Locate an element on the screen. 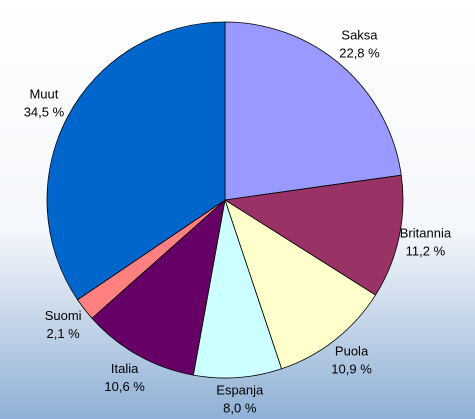 This screenshot has width=475, height=419. category-label: Italia is located at coordinates (125, 368).